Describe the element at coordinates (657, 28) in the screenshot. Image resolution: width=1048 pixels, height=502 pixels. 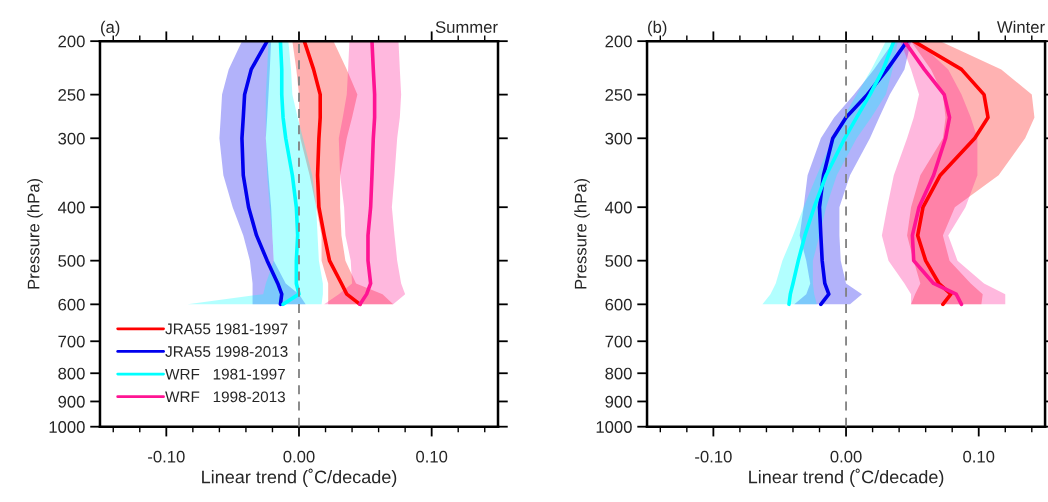
I see `chart-title: (b)` at that location.